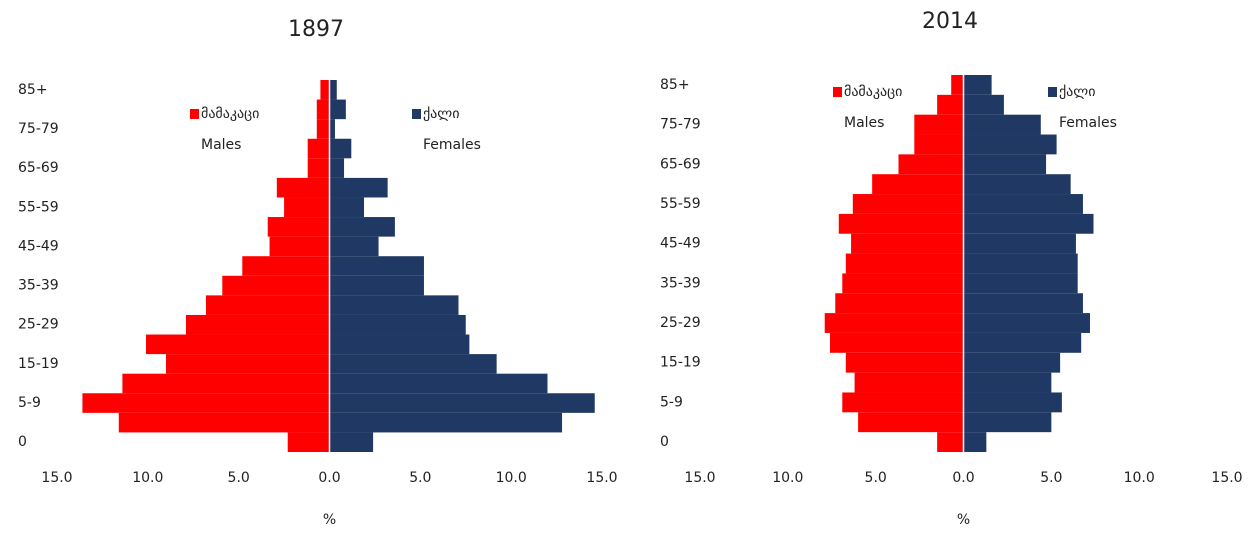 The height and width of the screenshot is (534, 1253). I want to click on y-tick-label: 75-79, so click(38, 129).